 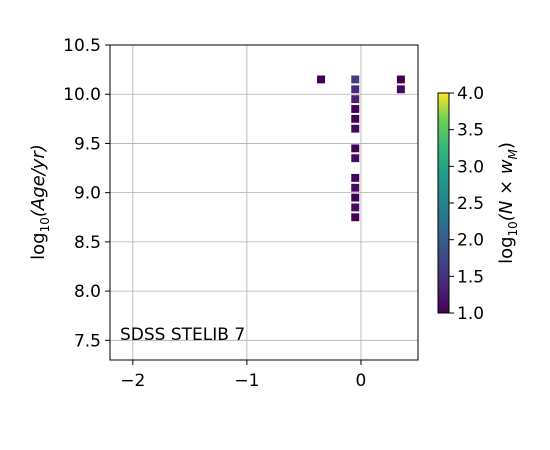 I want to click on y-axis-ticks: 7.5 8.0 8.5 9.0 9.5 10.0 10.5, so click(x=86, y=193).